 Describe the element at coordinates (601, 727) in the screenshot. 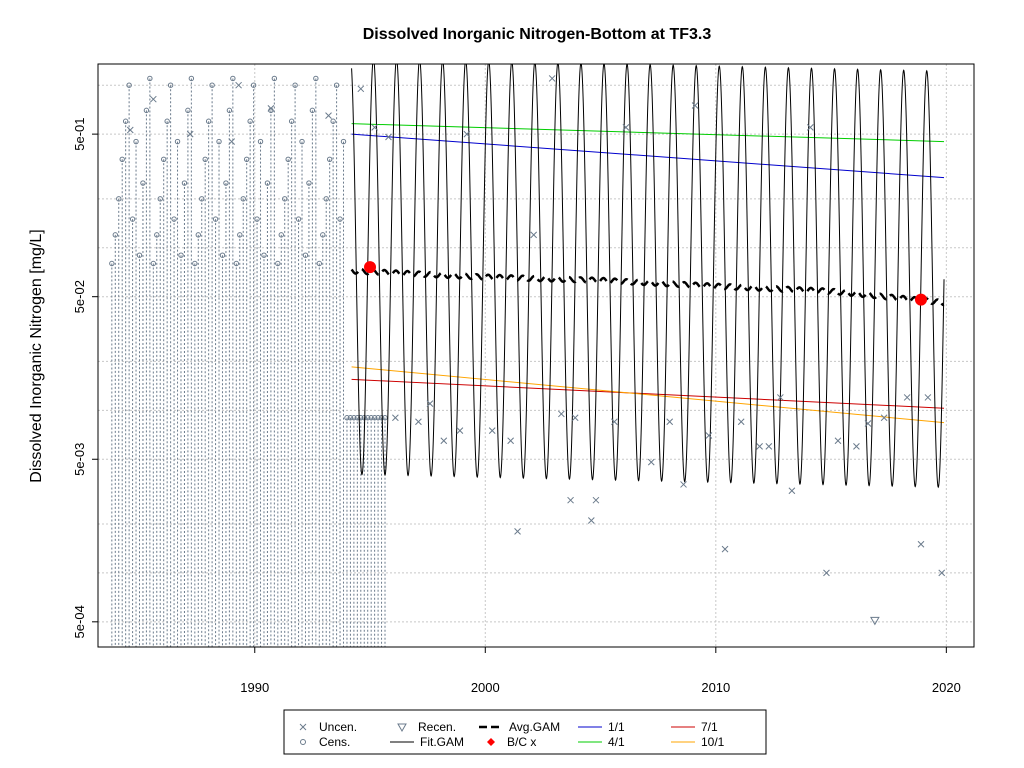

I see `legend-item-1-1: 1/1` at that location.